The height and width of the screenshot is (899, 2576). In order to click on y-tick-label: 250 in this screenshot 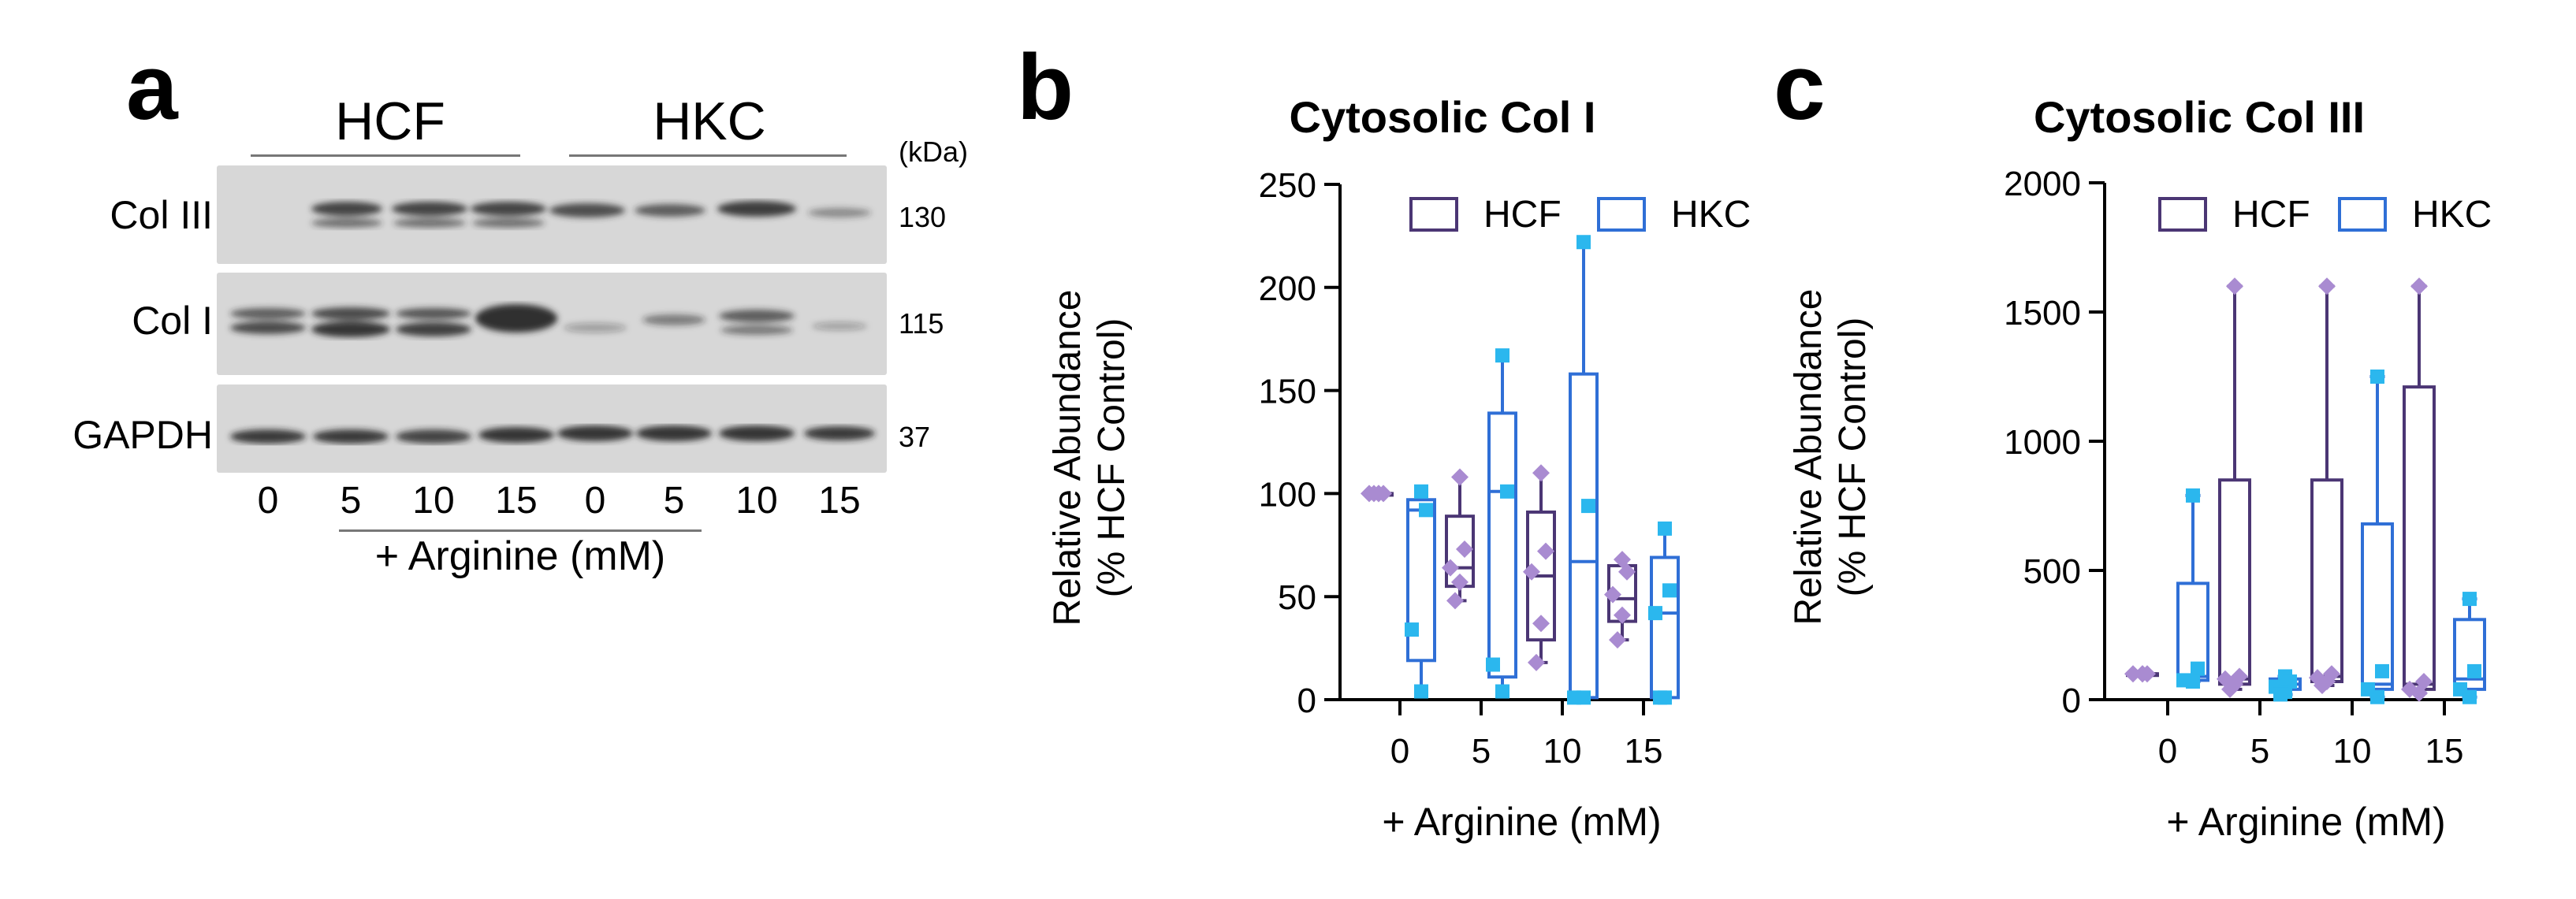, I will do `click(1287, 186)`.